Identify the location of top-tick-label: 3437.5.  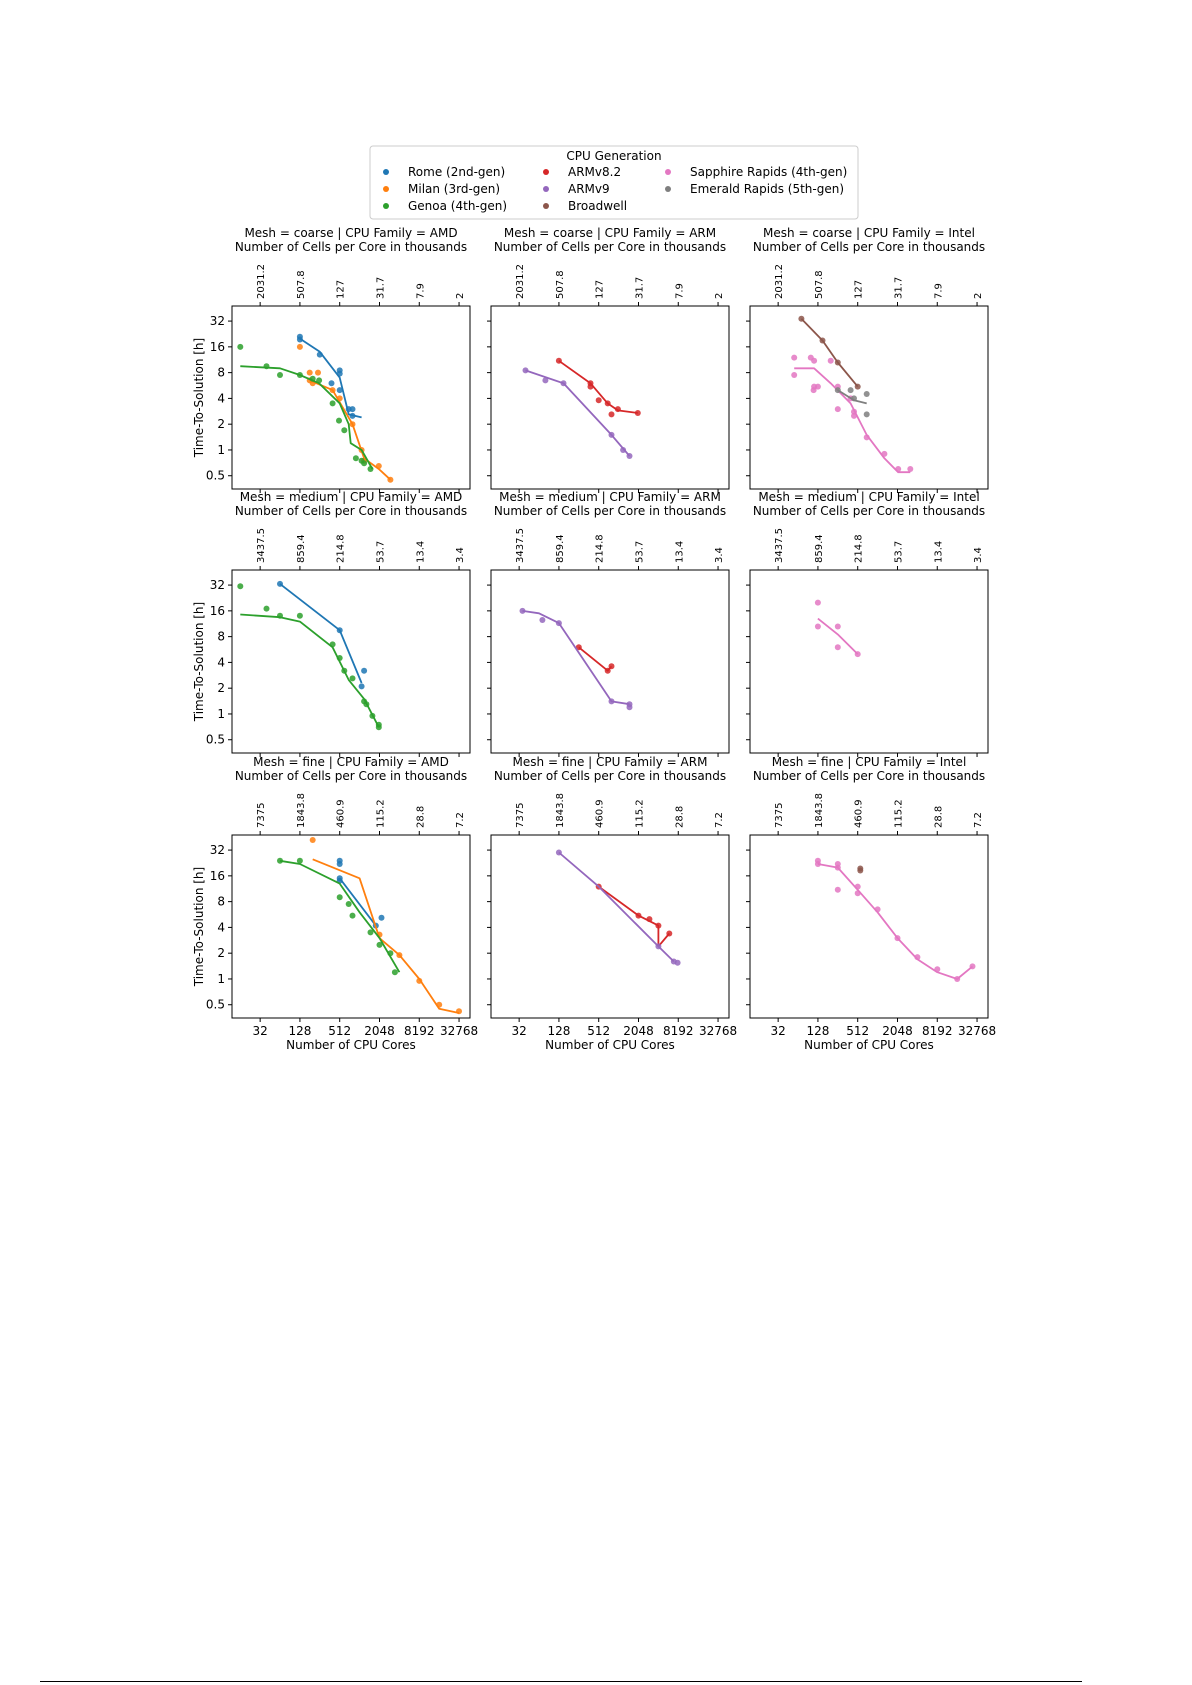
(261, 545).